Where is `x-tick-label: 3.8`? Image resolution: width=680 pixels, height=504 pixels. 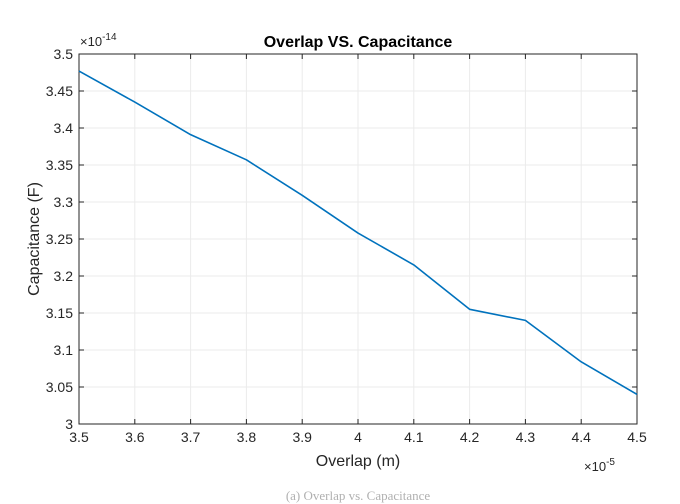 x-tick-label: 3.8 is located at coordinates (247, 437).